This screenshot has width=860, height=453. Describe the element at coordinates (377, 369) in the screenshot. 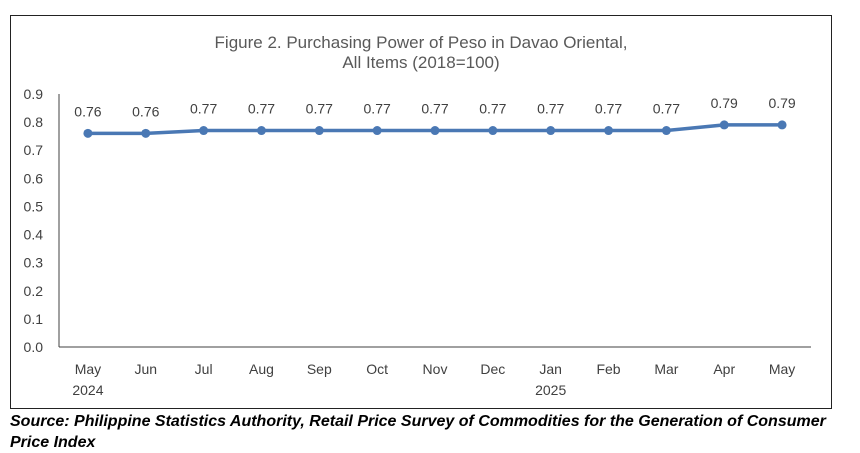

I see `x-tick-label: Oct` at that location.